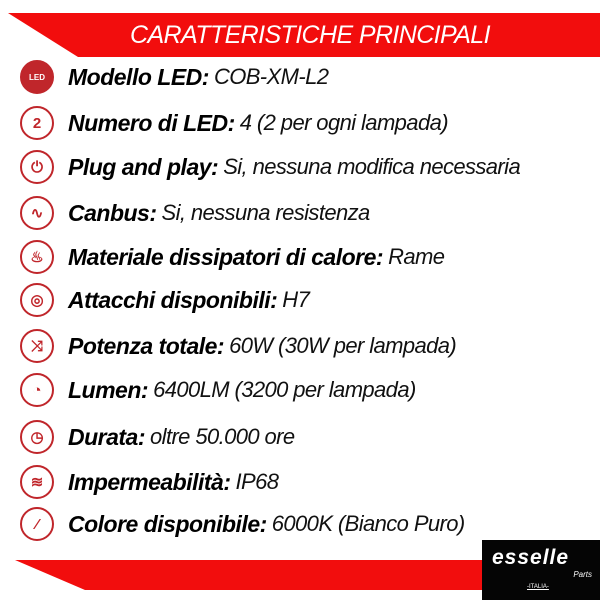 This screenshot has height=600, width=600. I want to click on spec-row: ◔ Lumen: 6400LM (3200 per lampada), so click(218, 390).